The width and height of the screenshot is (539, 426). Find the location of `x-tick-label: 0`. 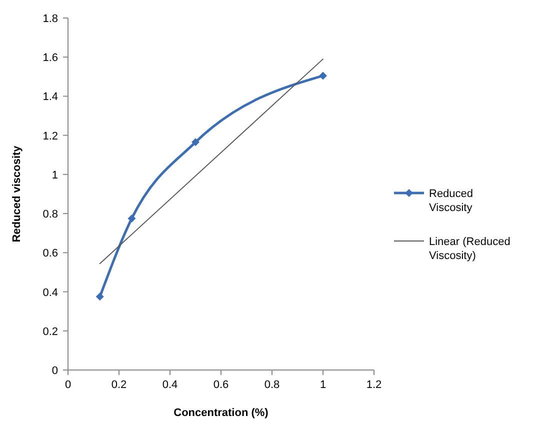

x-tick-label: 0 is located at coordinates (68, 385).